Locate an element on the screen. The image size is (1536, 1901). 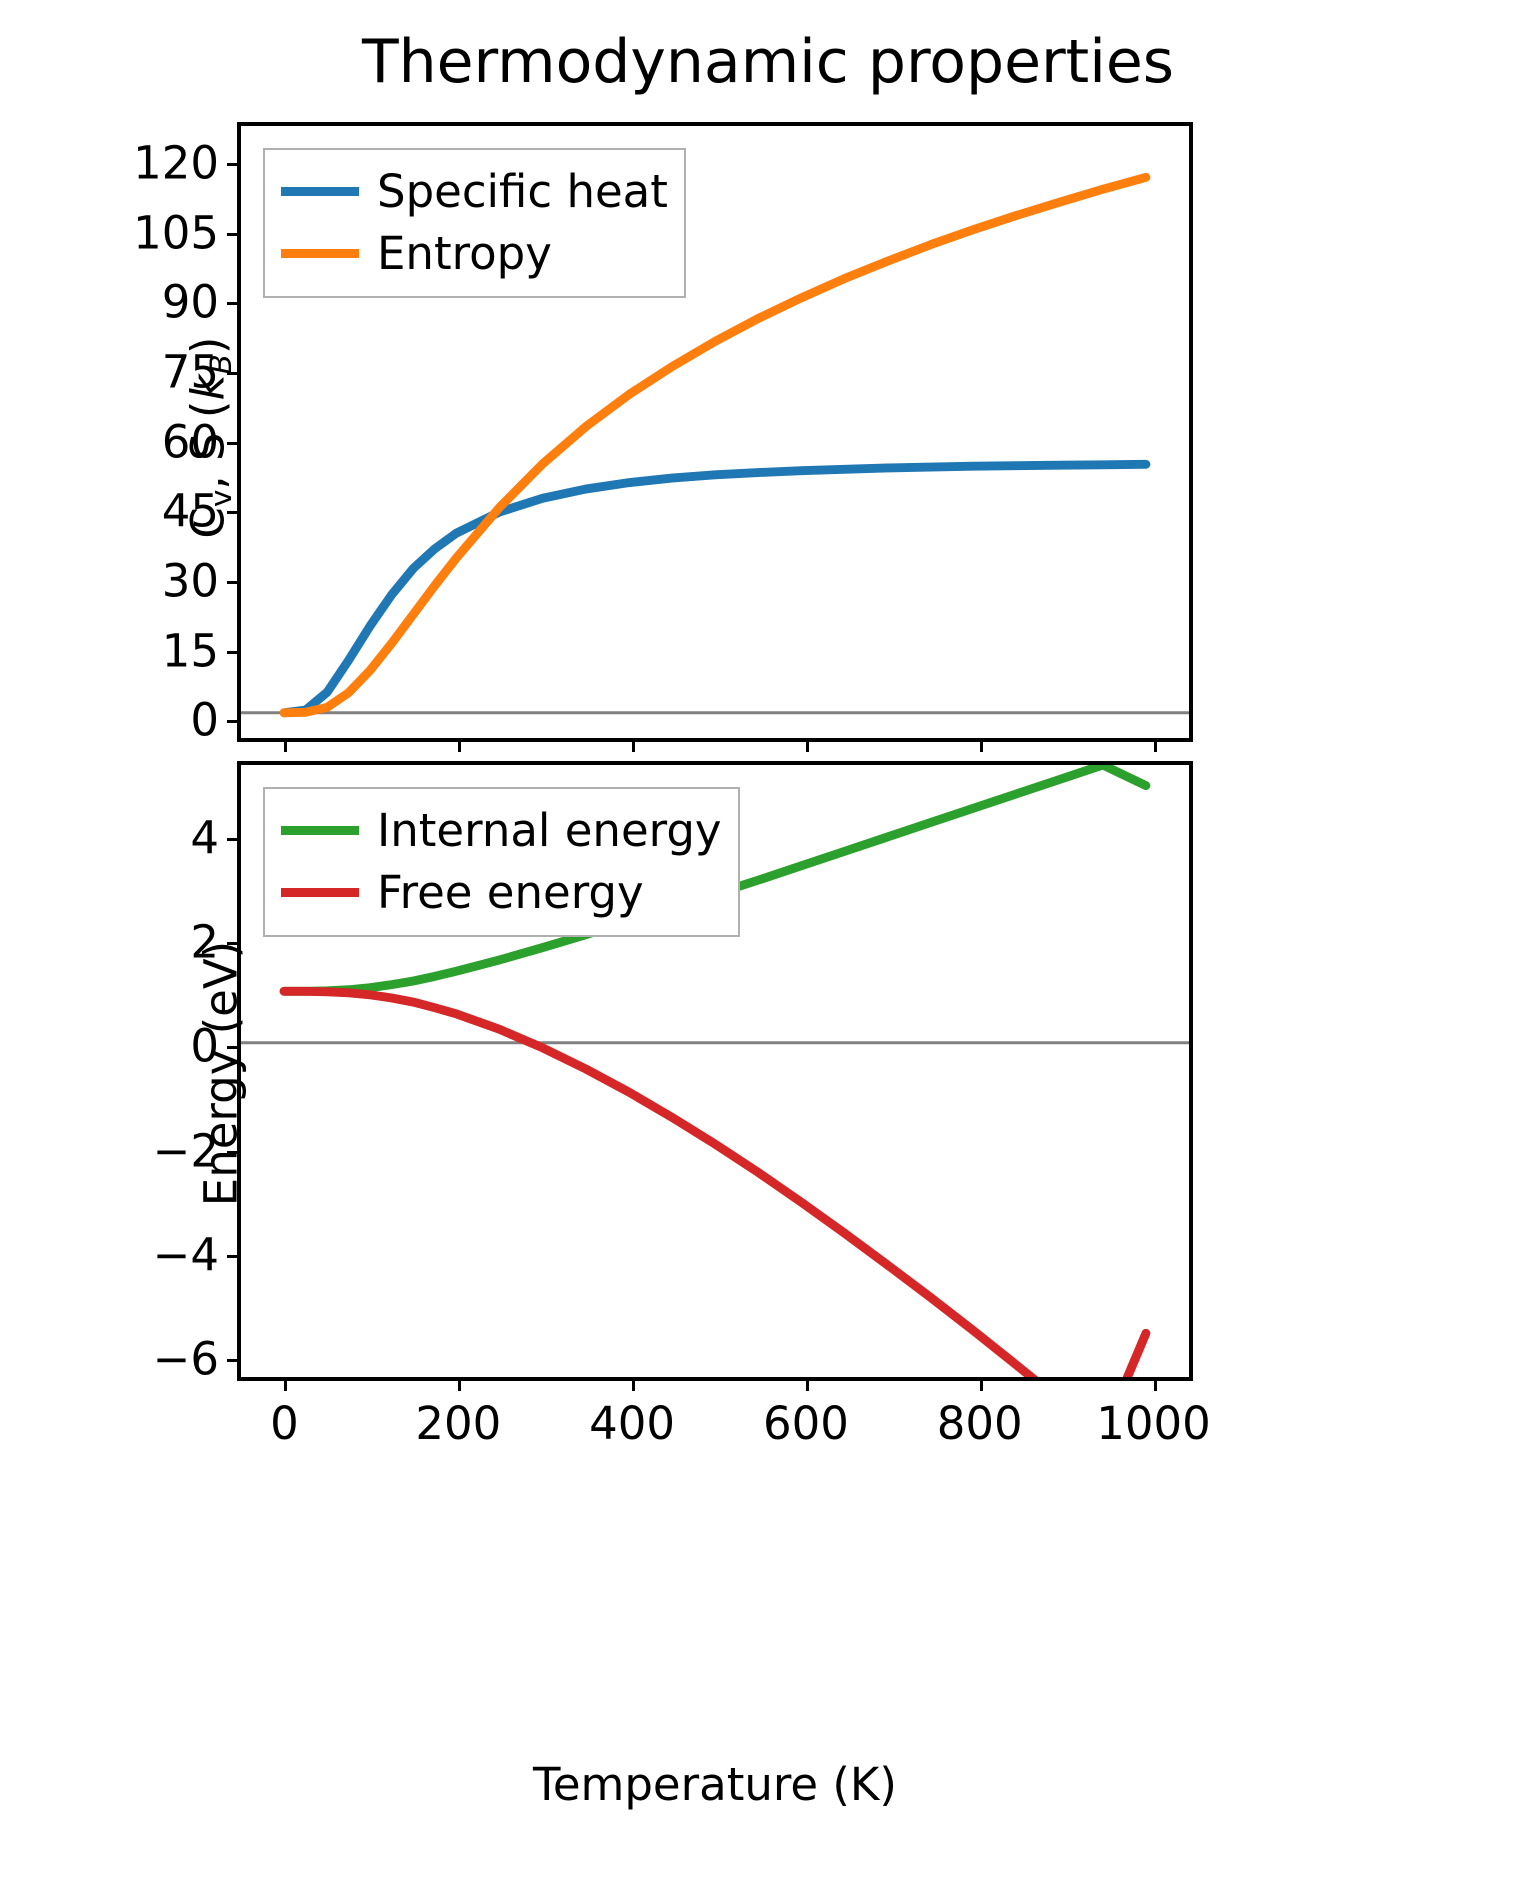
legend-item-internal-energy: Internal energy is located at coordinates (501, 830).